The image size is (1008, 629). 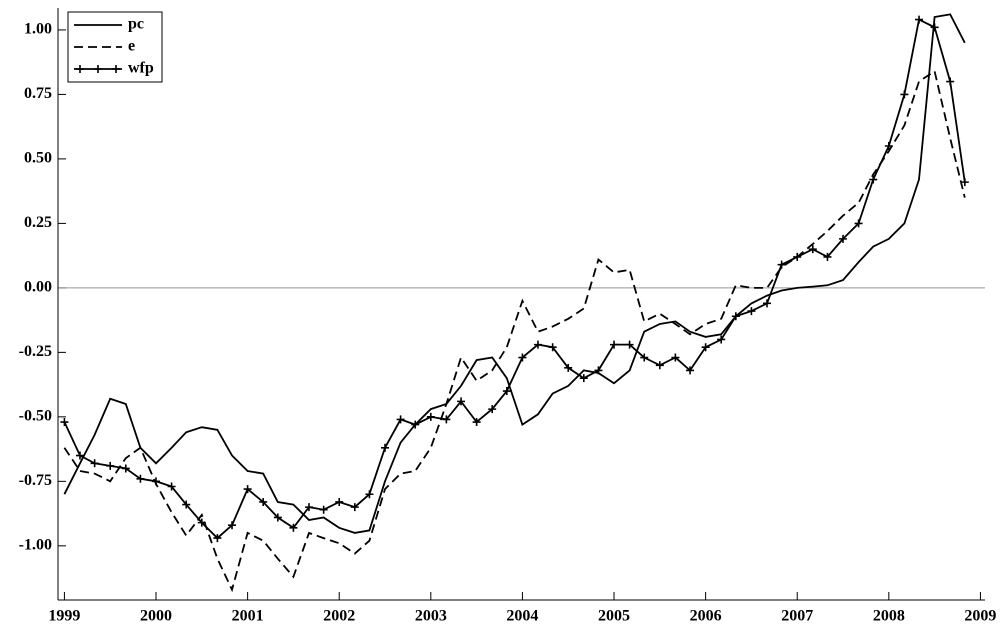 What do you see at coordinates (38, 93) in the screenshot?
I see `y-tick-label: 0.75` at bounding box center [38, 93].